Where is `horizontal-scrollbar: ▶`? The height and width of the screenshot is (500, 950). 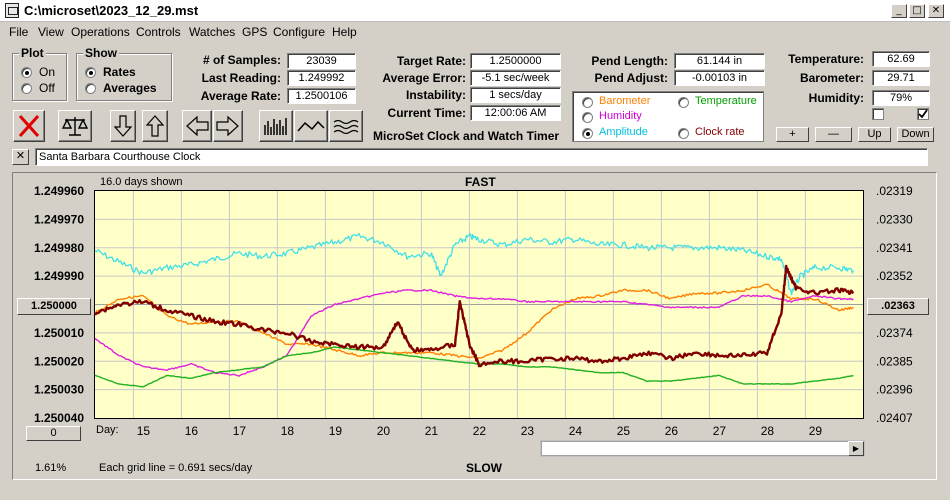
horizontal-scrollbar: ▶ is located at coordinates (702, 448).